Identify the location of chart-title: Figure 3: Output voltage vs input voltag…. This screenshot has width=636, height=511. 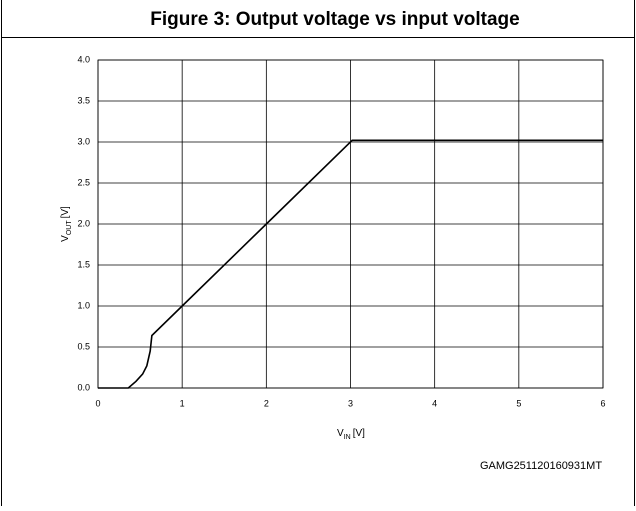
(334, 19).